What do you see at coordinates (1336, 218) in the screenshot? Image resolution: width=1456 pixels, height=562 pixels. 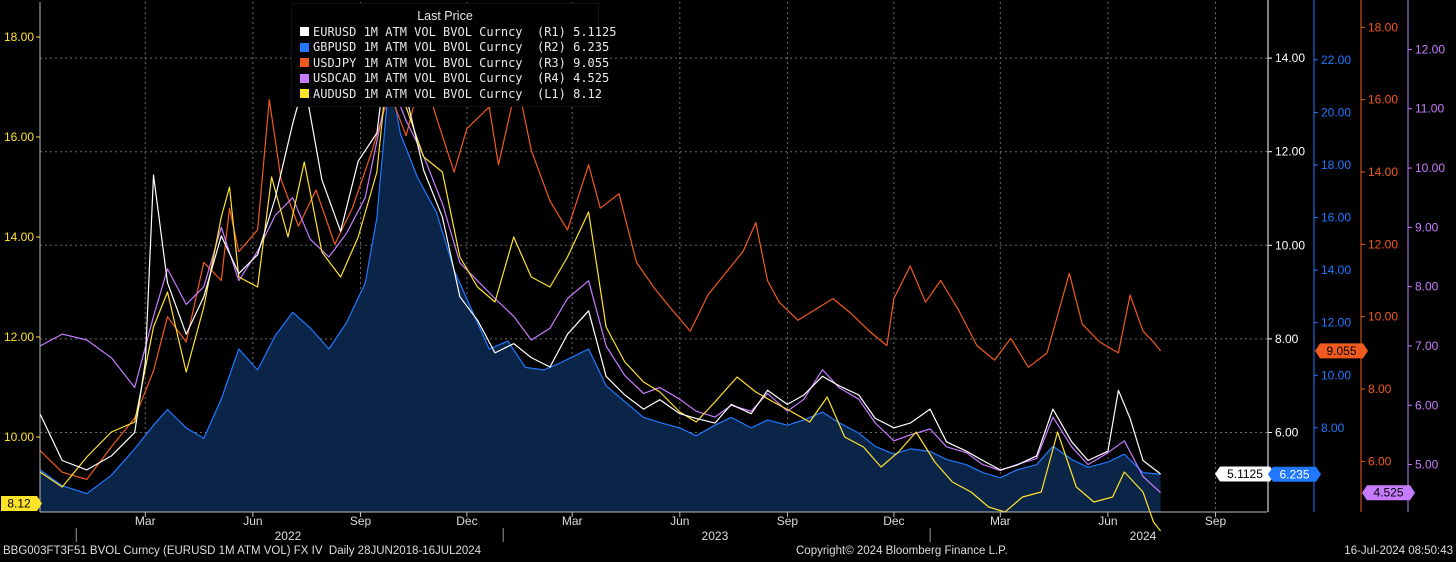 I see `axis-tick-label-r2: 16.00` at bounding box center [1336, 218].